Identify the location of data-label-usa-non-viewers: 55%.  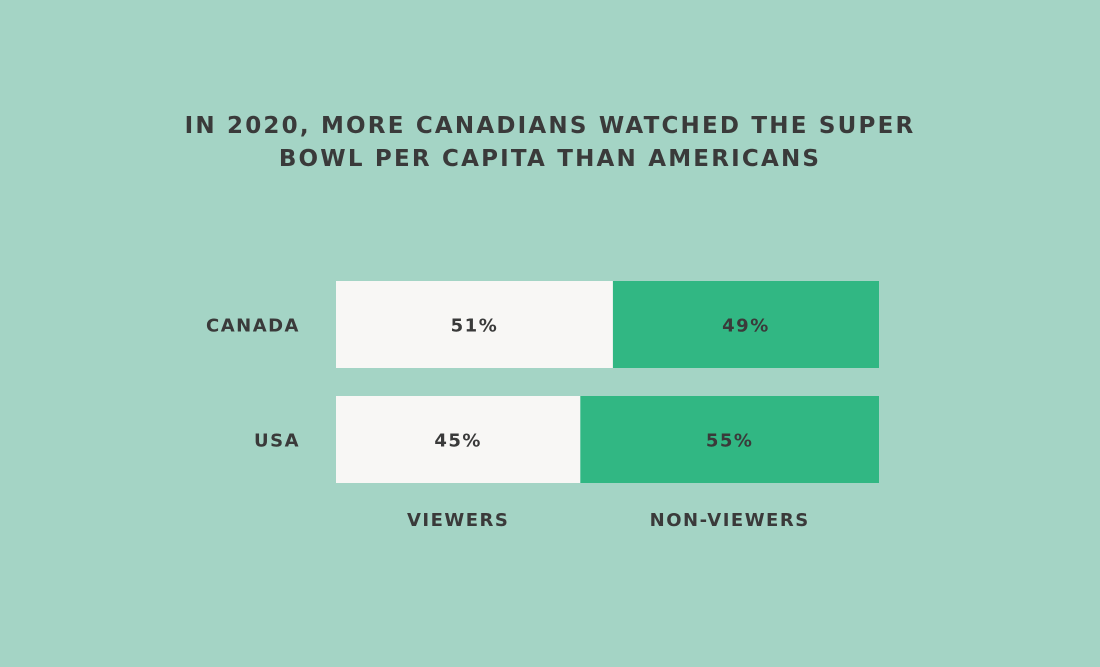
(730, 441).